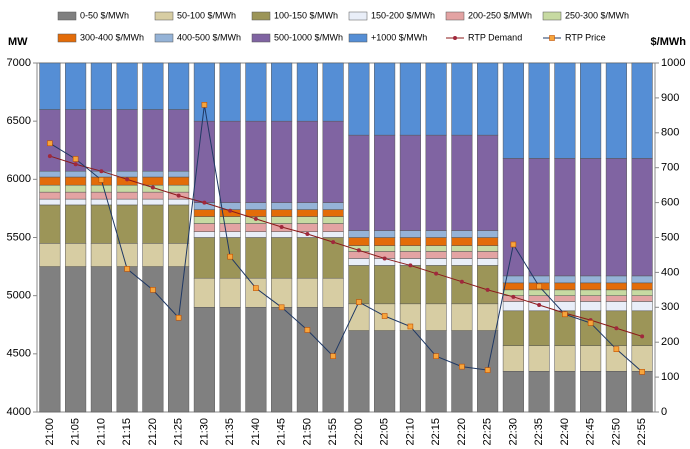  What do you see at coordinates (256, 432) in the screenshot?
I see `x-tick-label: 21:40` at bounding box center [256, 432].